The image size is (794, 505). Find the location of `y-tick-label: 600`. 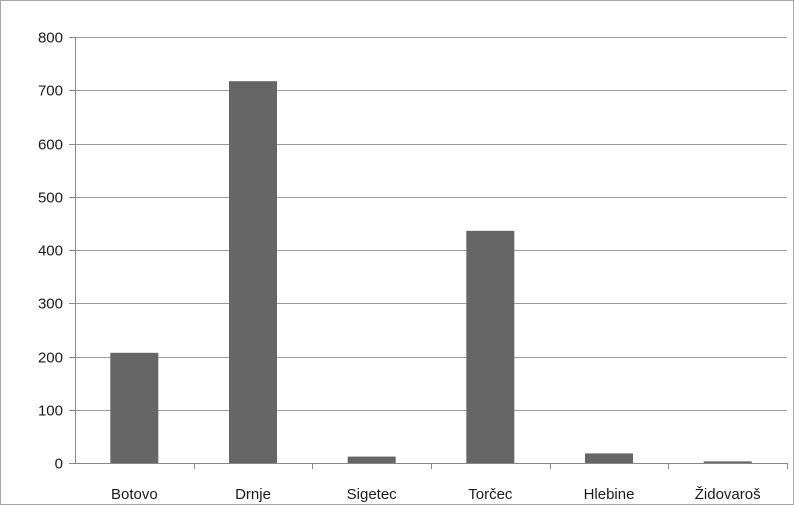

y-tick-label: 600 is located at coordinates (50, 145).